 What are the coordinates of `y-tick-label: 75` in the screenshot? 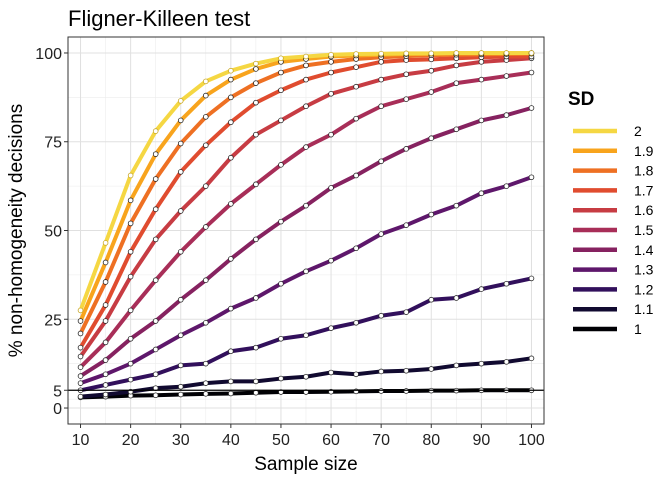 It's located at (53, 143).